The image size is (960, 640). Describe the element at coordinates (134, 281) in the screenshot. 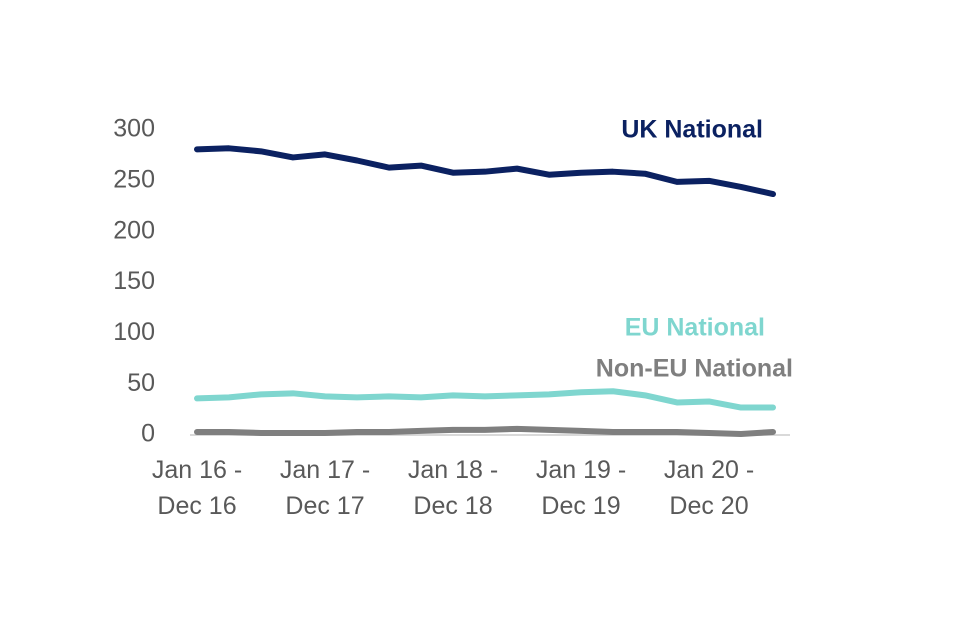

I see `y-tick-label: 150` at that location.